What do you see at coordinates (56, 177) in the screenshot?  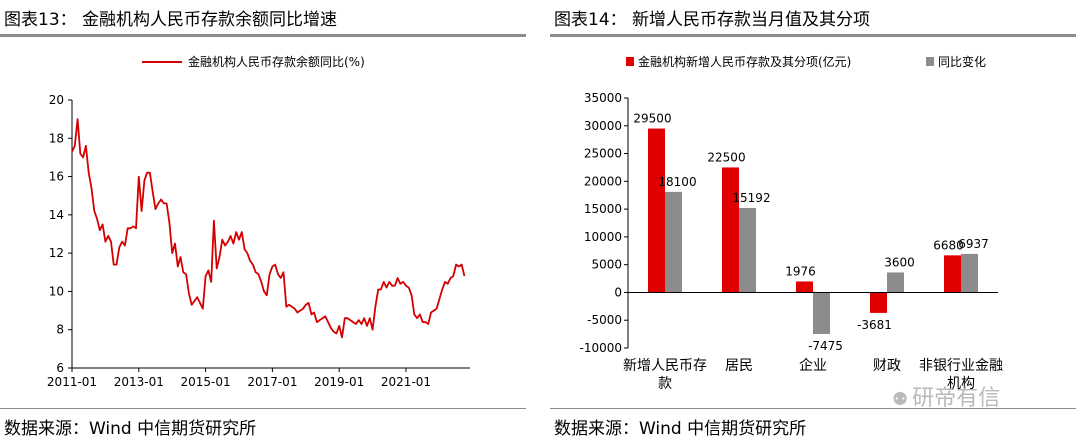 I see `y-tick-label: 16` at bounding box center [56, 177].